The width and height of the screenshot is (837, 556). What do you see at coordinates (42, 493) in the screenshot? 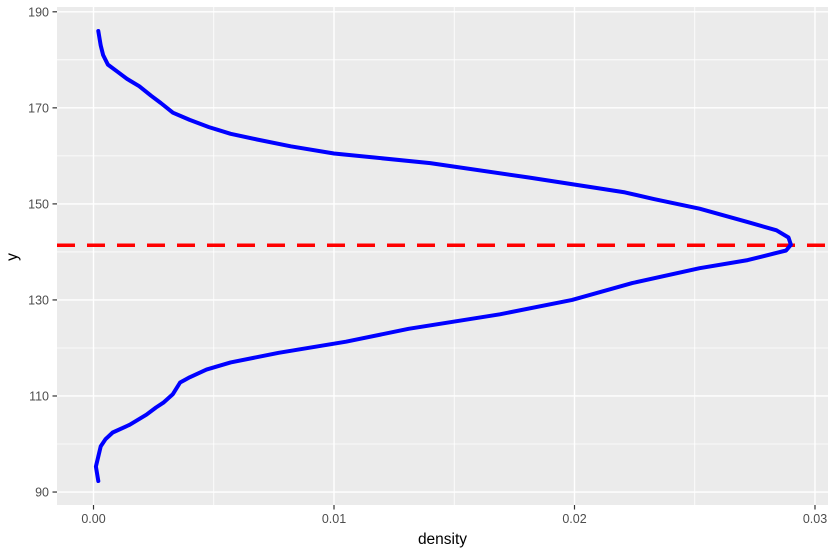
I see `y-tick-label: 90` at bounding box center [42, 493].